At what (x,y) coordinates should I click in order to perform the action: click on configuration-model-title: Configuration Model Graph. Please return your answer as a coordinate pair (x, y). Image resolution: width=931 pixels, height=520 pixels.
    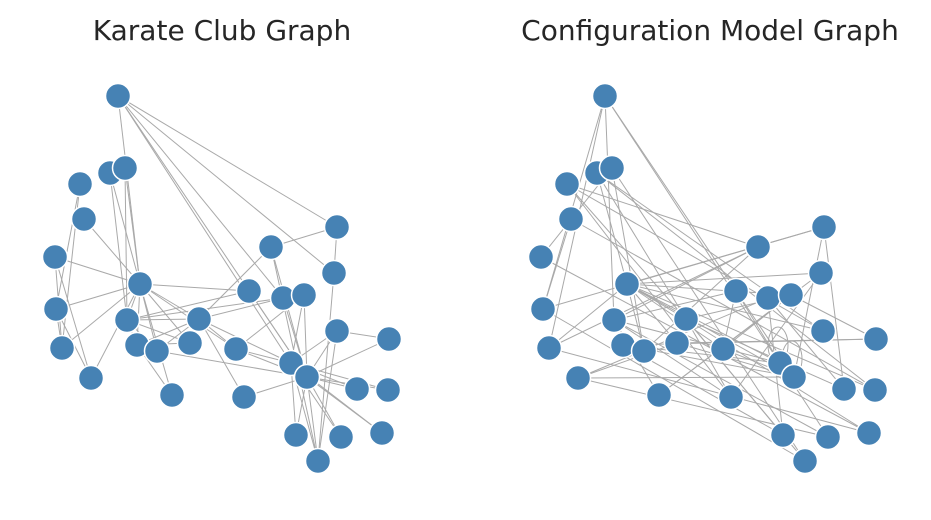
    Looking at the image, I should click on (710, 30).